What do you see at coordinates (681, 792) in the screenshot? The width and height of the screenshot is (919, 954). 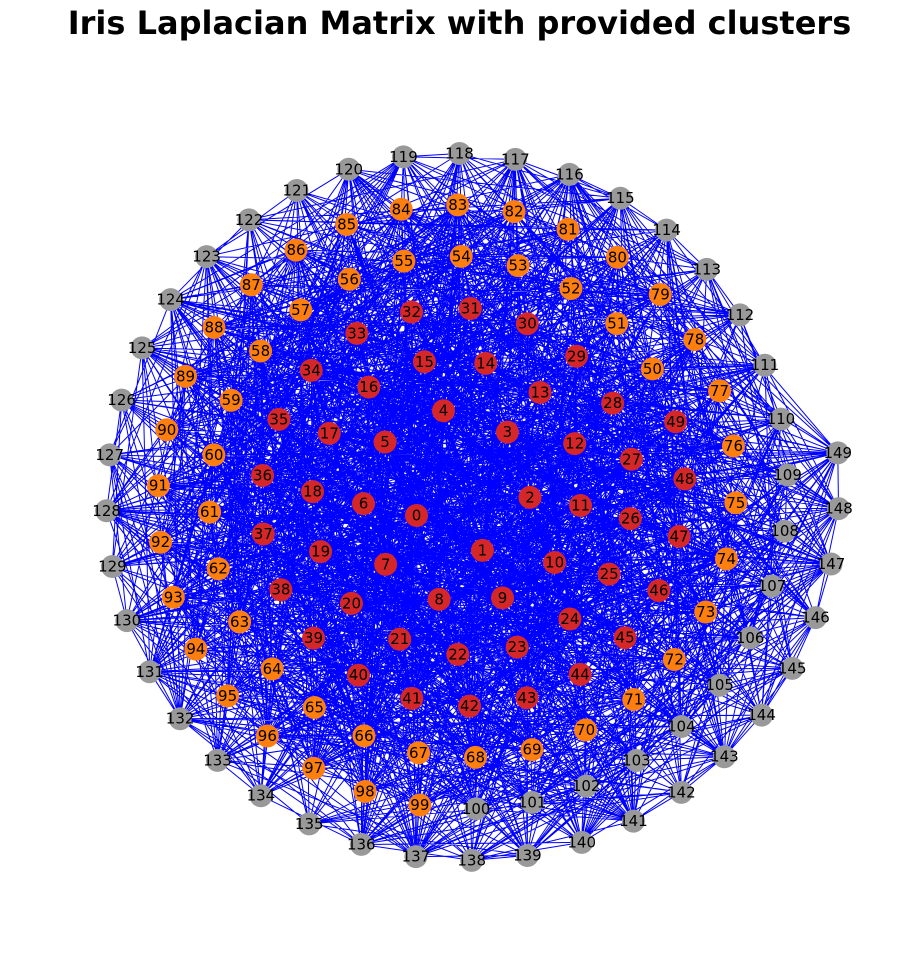 I see `graph-node-142: 142` at bounding box center [681, 792].